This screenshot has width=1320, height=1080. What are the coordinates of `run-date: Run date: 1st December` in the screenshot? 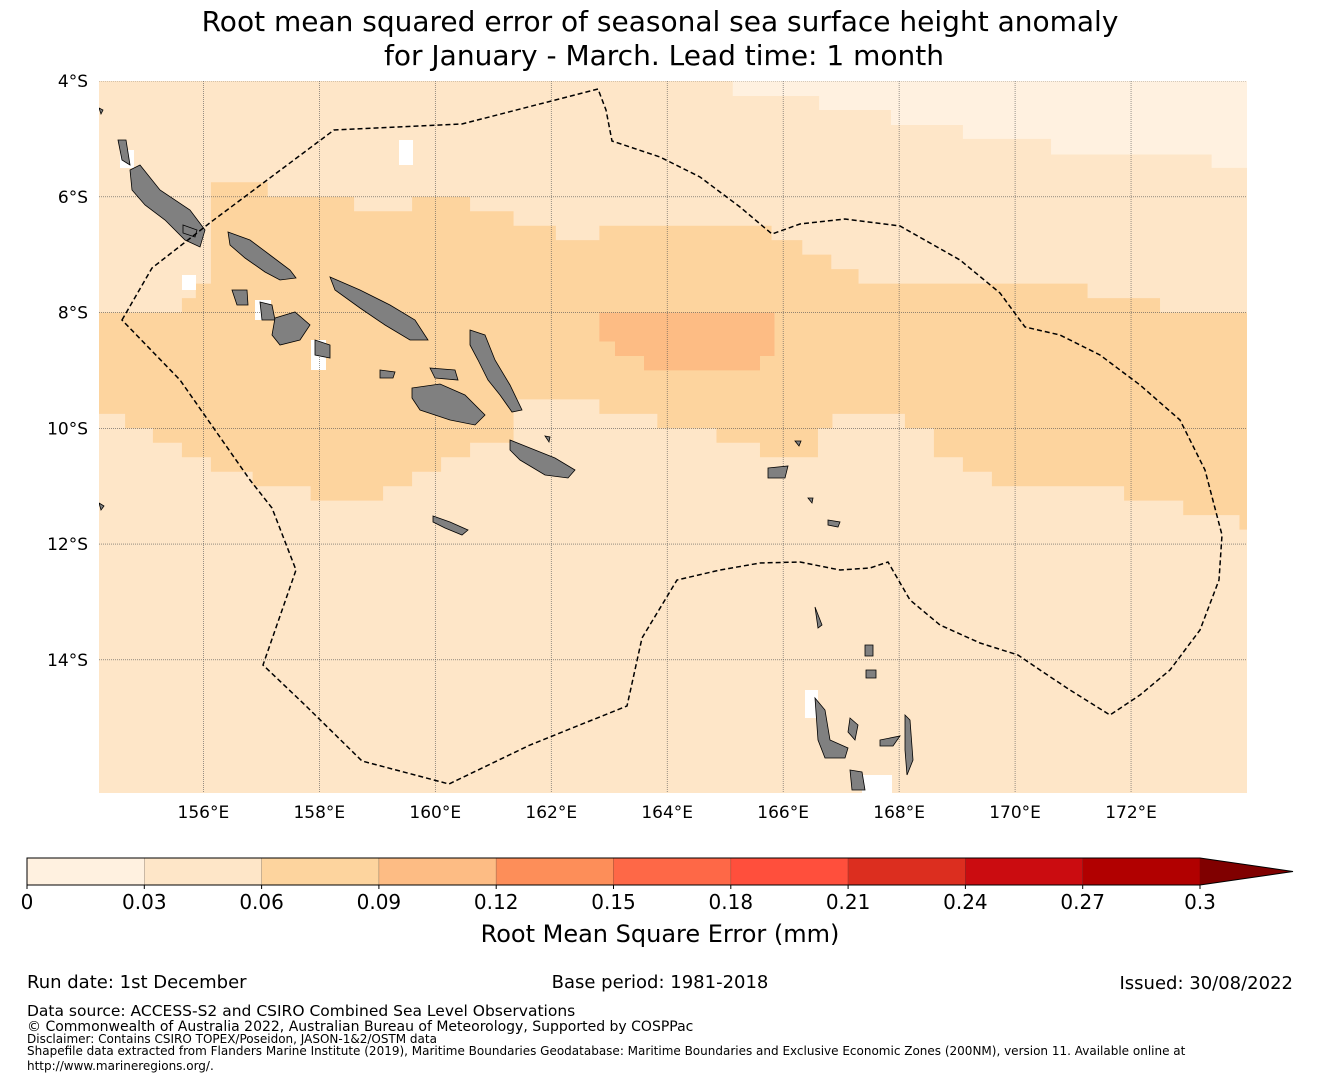 It's located at (137, 982).